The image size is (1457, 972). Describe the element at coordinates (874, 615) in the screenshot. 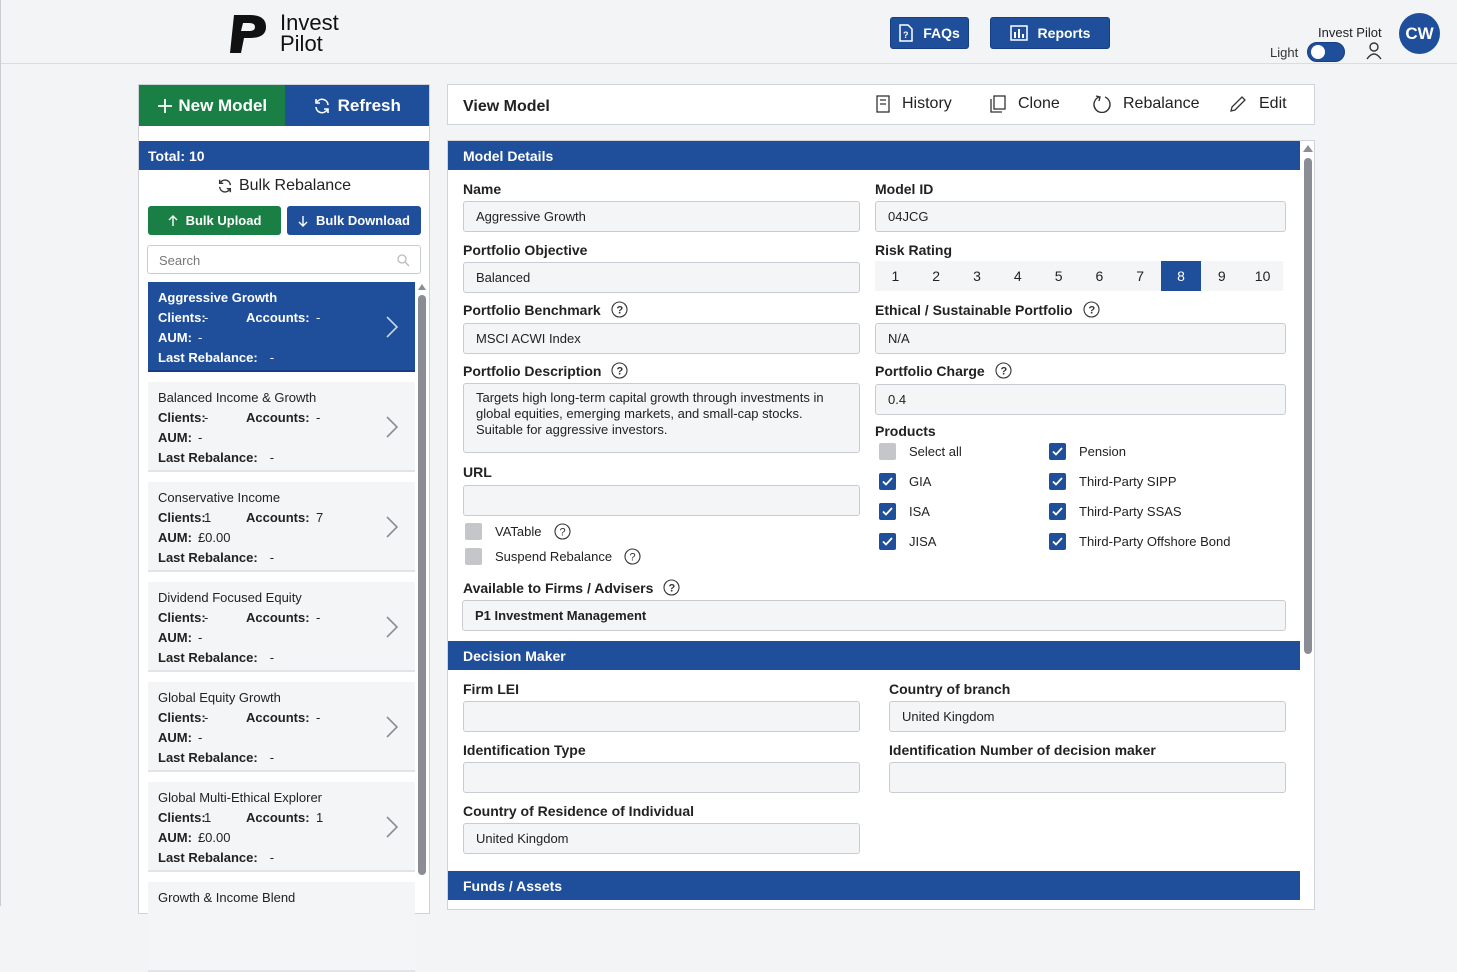

I see `available-field: P1 Investment Management` at that location.